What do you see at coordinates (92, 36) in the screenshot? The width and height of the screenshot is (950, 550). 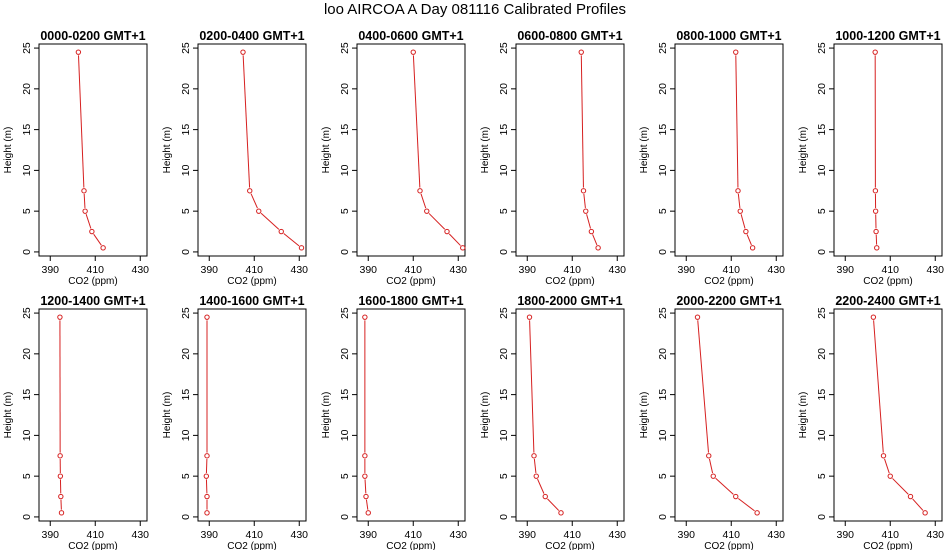 I see `panel-title: 0000-0200 GMT+1` at bounding box center [92, 36].